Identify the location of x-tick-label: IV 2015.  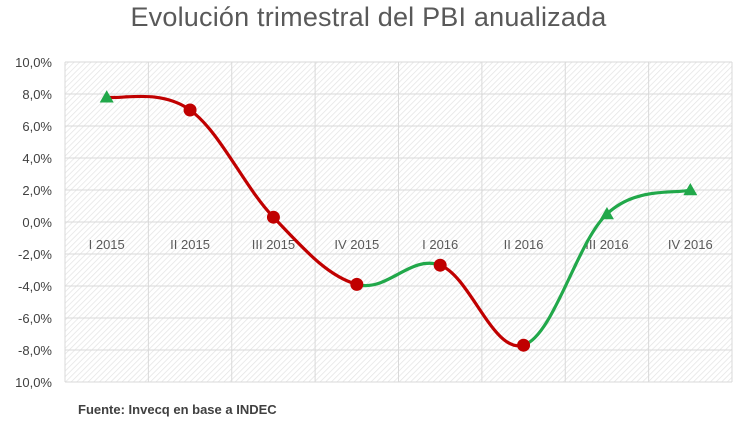
(356, 244).